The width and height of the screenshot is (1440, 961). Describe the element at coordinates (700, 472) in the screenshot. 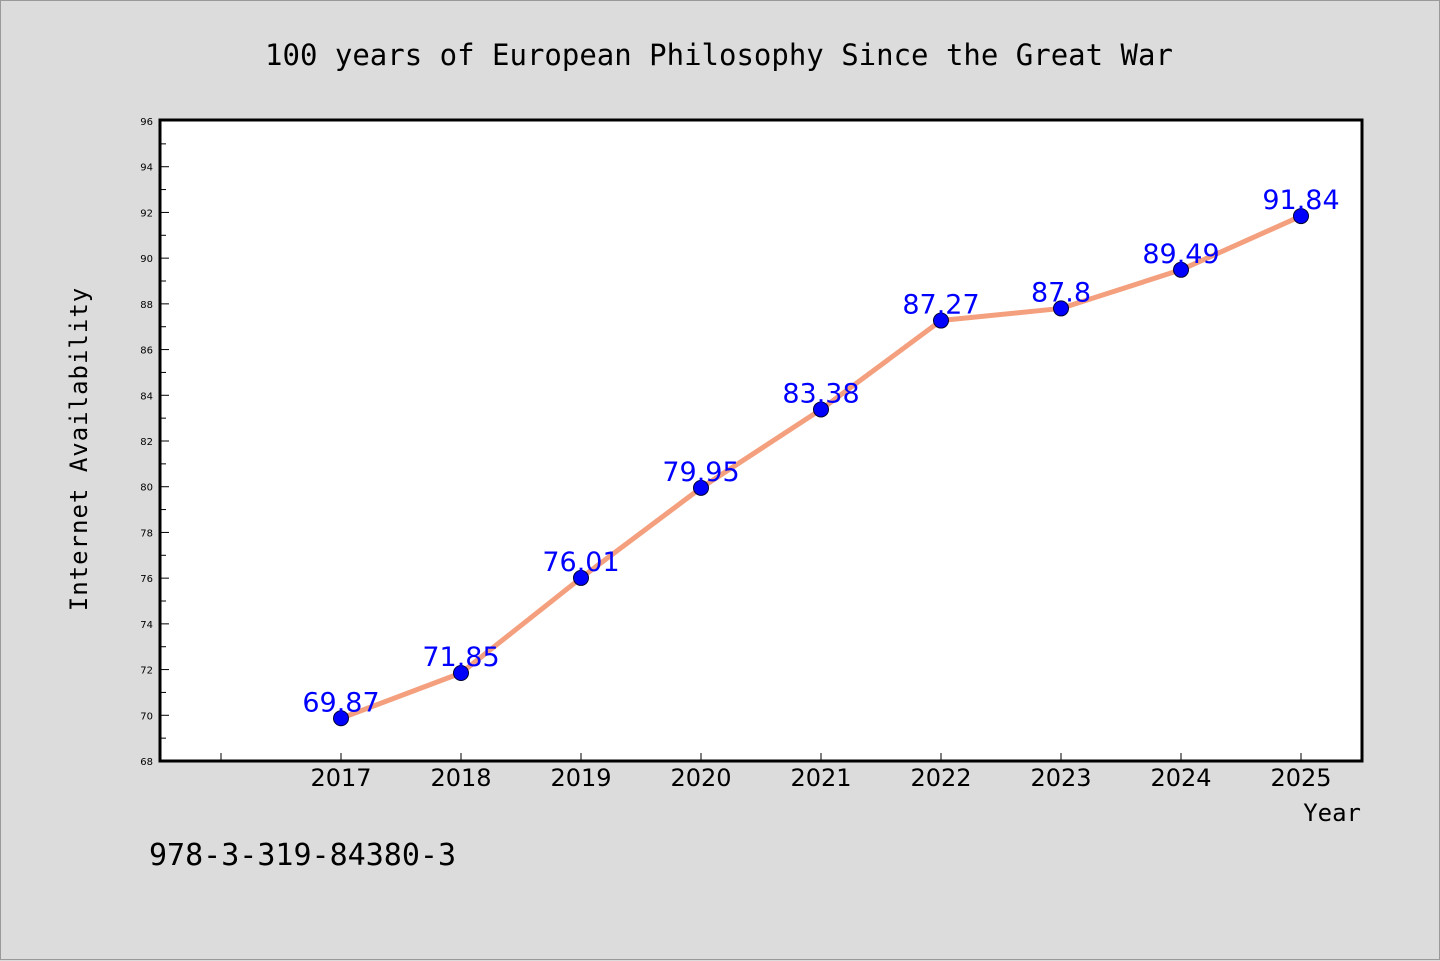

I see `data-label: 79.95` at that location.